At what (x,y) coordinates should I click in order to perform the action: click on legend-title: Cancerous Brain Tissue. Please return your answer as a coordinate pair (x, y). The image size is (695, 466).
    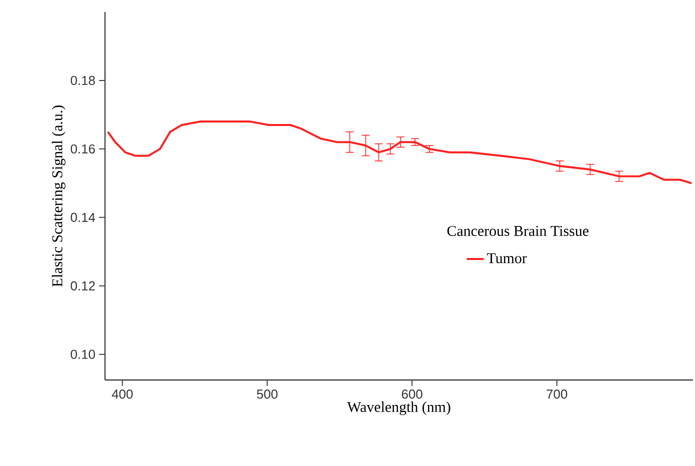
    Looking at the image, I should click on (517, 231).